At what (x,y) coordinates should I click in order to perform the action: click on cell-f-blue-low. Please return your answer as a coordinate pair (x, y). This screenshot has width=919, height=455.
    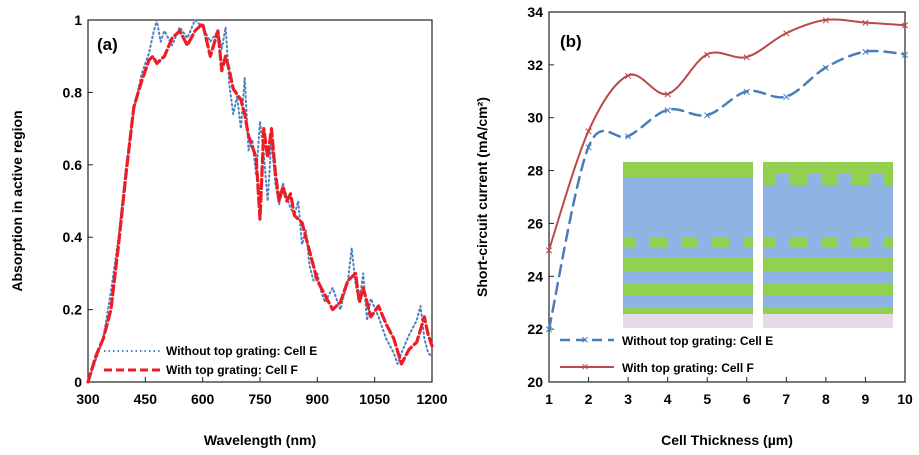
    Looking at the image, I should click on (828, 278).